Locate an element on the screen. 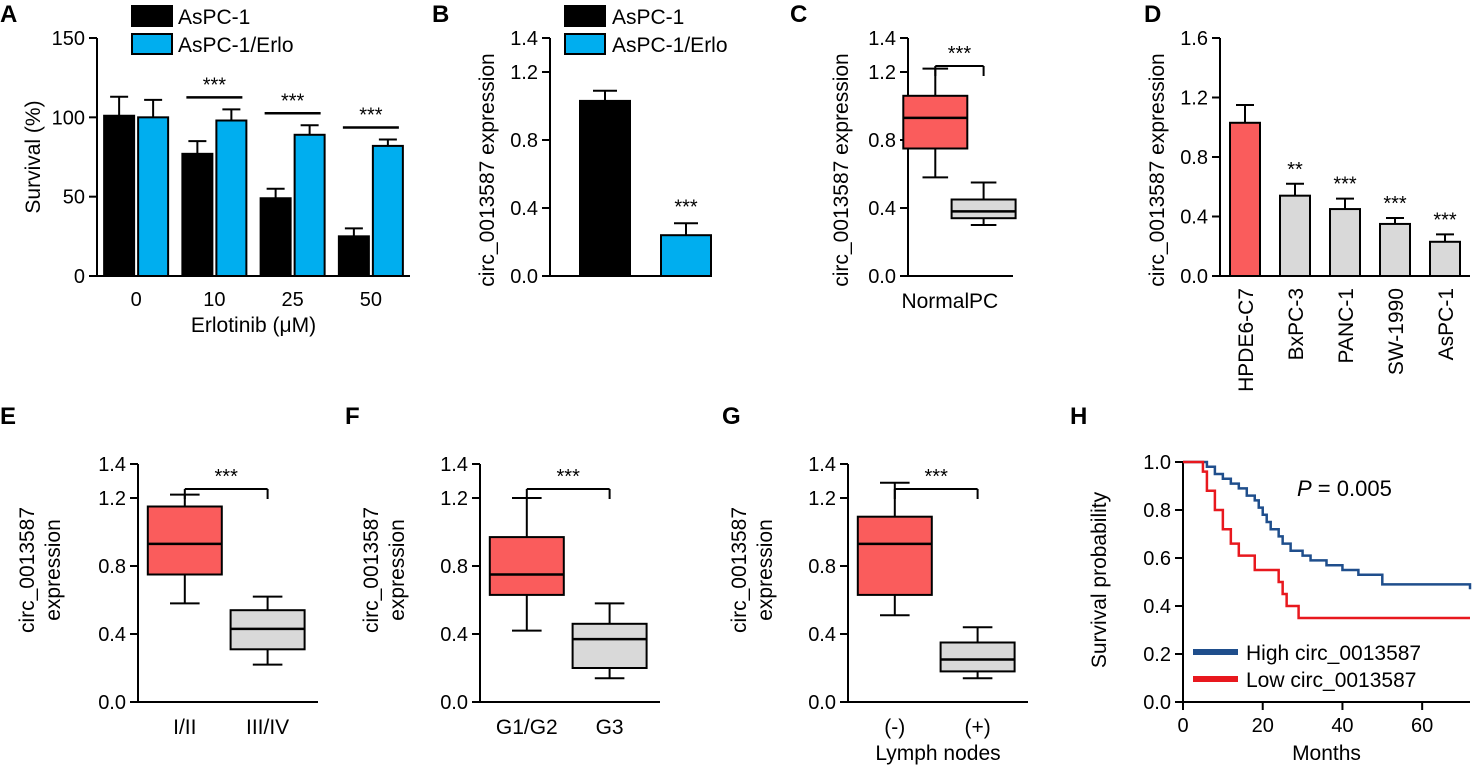 The height and width of the screenshot is (771, 1472). legend-label: High circ_0013587 is located at coordinates (1333, 653).